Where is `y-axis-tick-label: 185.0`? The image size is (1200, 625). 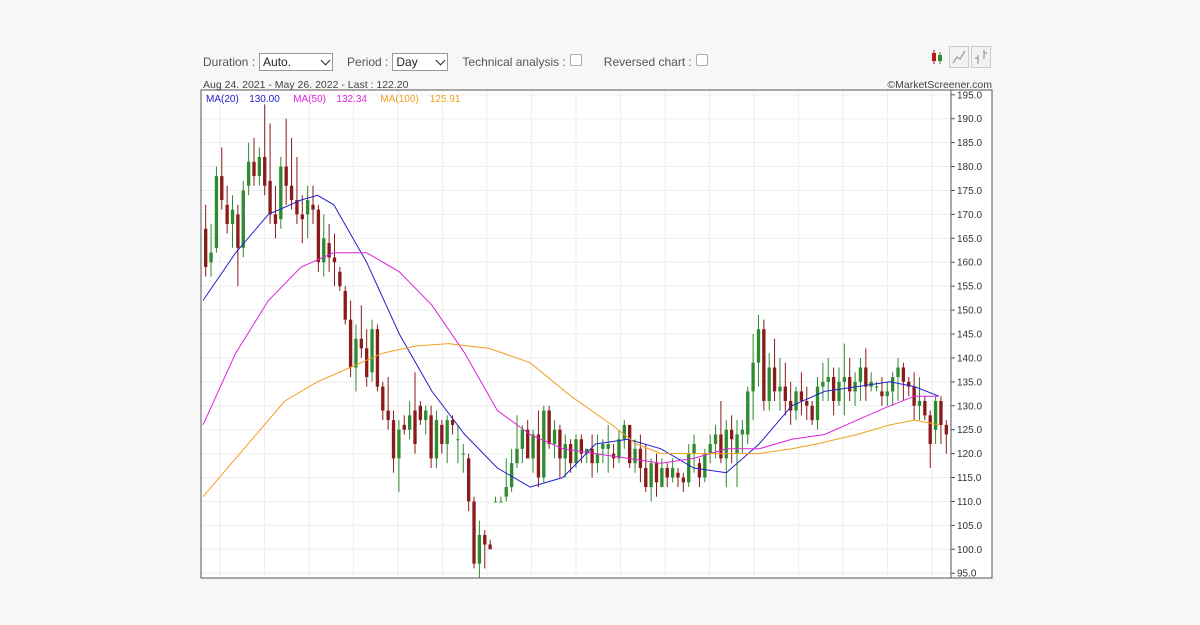
y-axis-tick-label: 185.0 is located at coordinates (969, 143).